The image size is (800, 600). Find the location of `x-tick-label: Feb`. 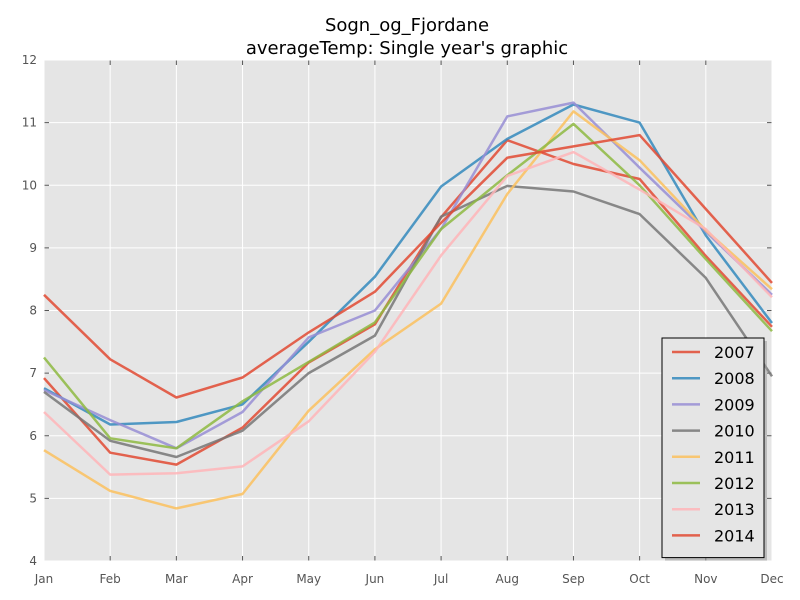

x-tick-label: Feb is located at coordinates (110, 579).